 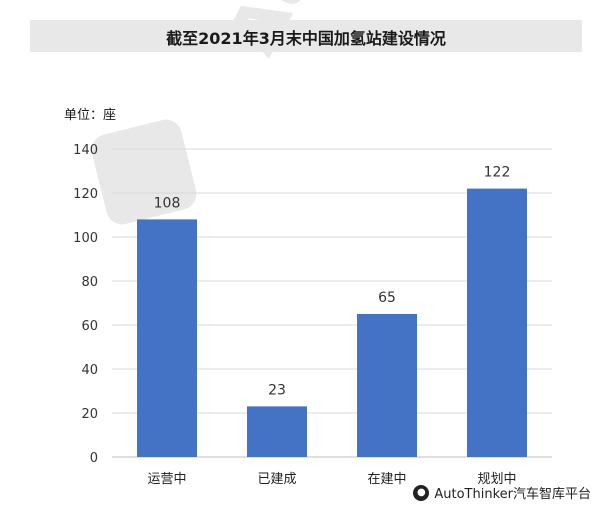 I want to click on y-tick-label: 100, so click(x=85, y=238).